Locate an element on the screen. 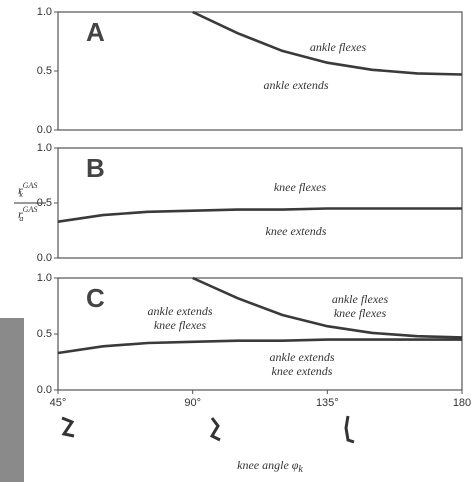  y-axis-label: rGAS a is located at coordinates (27, 214).